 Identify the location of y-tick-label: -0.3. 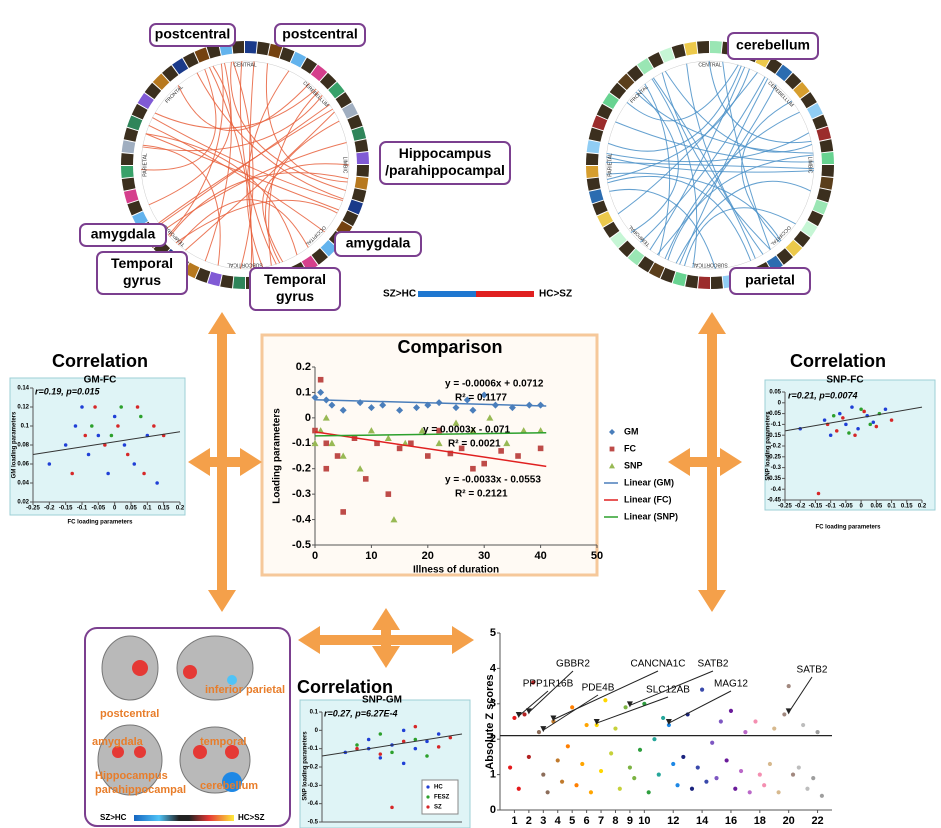
(313, 786).